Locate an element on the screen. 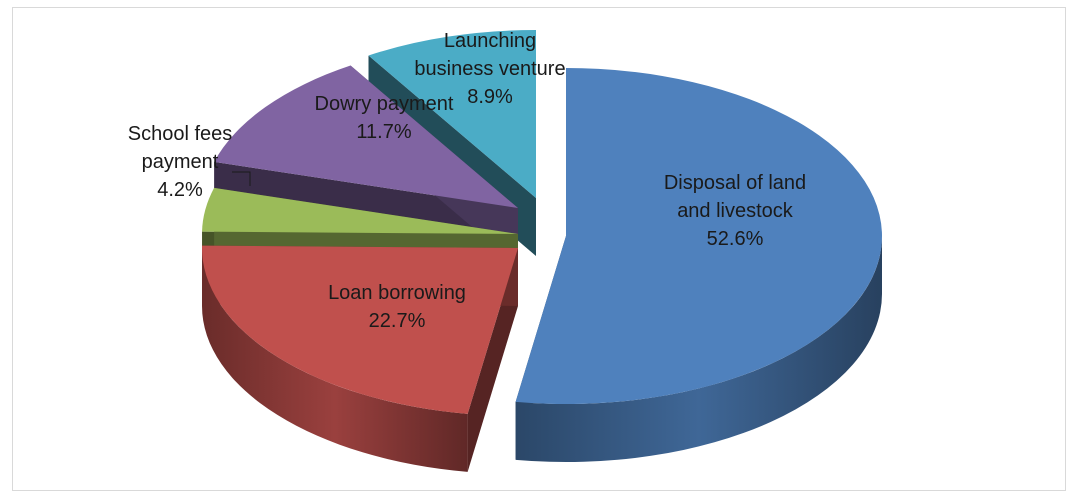 The width and height of the screenshot is (1080, 498). data-label-disposal-of-land-and-livestock: Disposal of land and livestock 52.6% is located at coordinates (735, 211).